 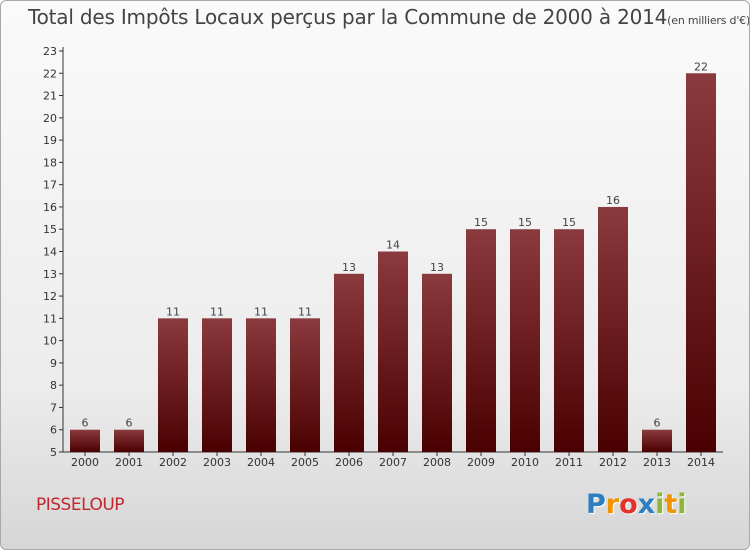 I want to click on proxiti-logo: Proxiti, so click(x=636, y=504).